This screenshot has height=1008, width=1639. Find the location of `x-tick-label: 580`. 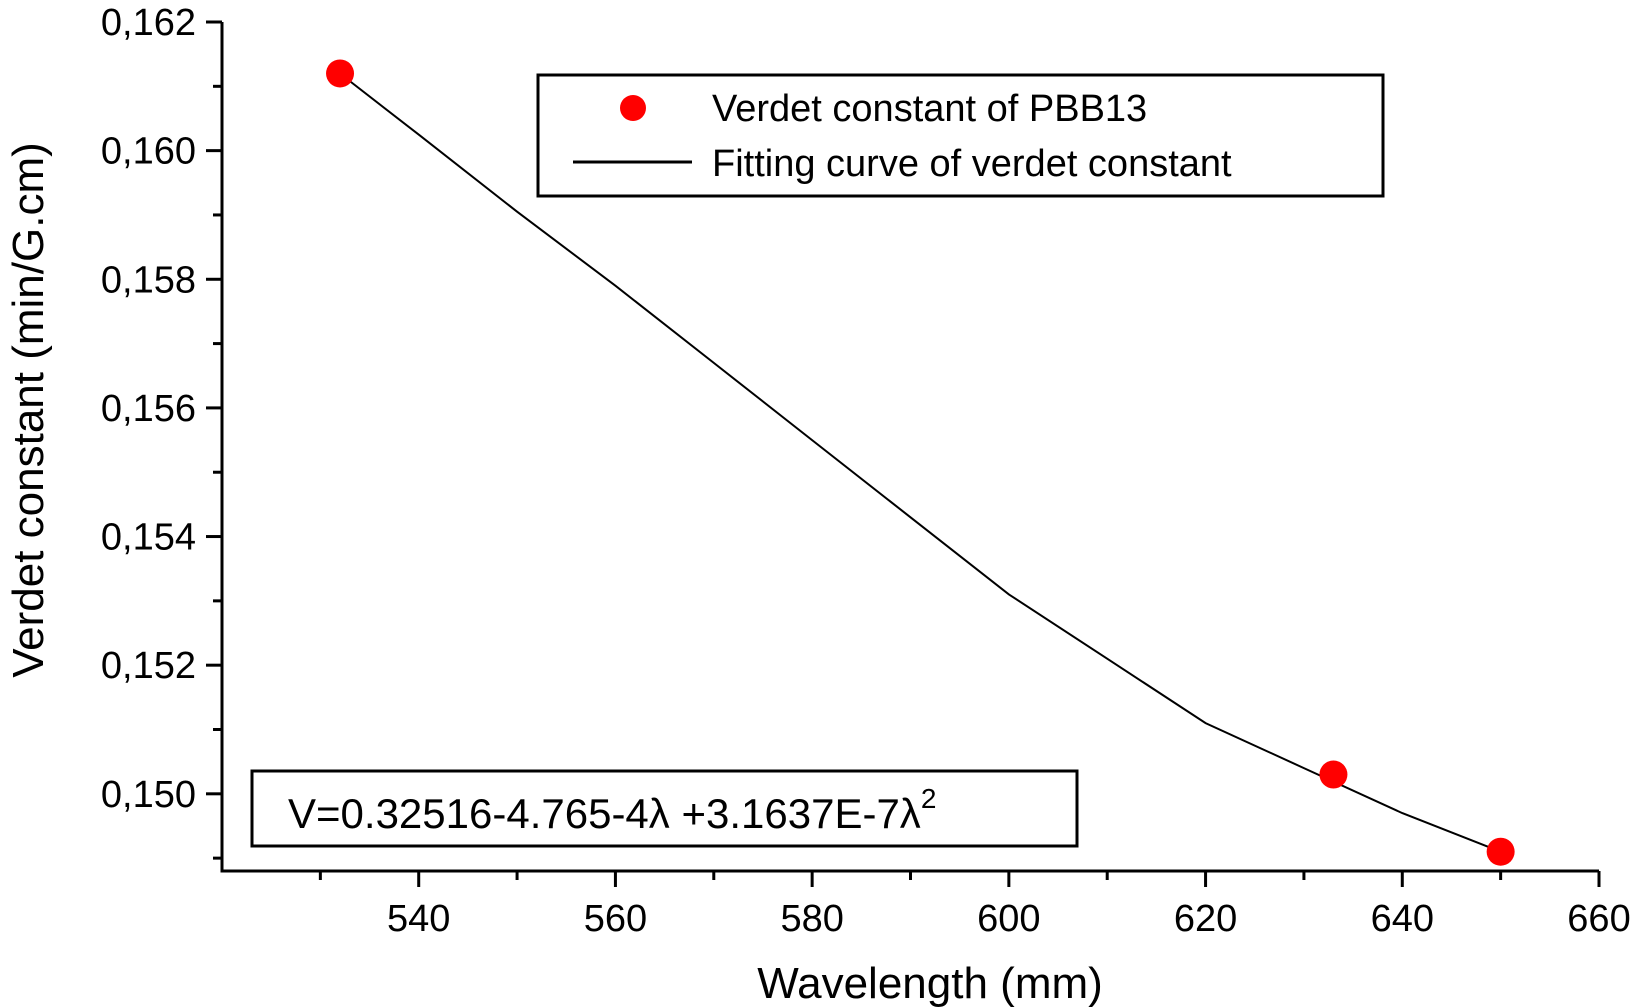

x-tick-label: 580 is located at coordinates (811, 919).